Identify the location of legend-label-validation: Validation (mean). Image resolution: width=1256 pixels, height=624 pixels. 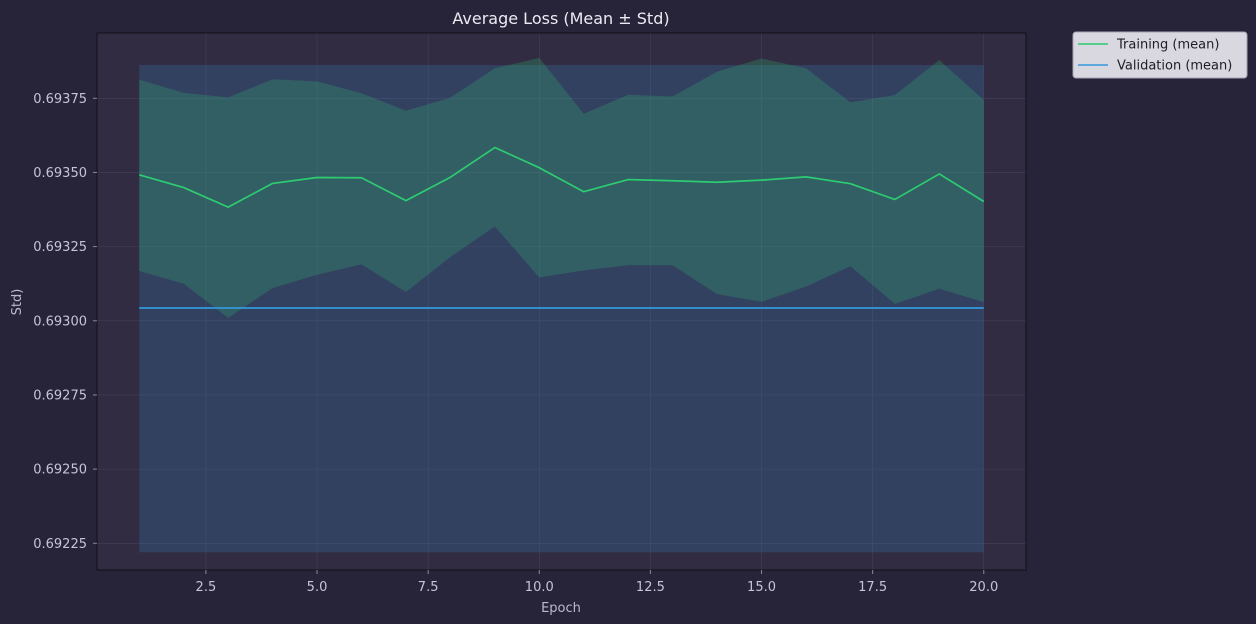
(1174, 66).